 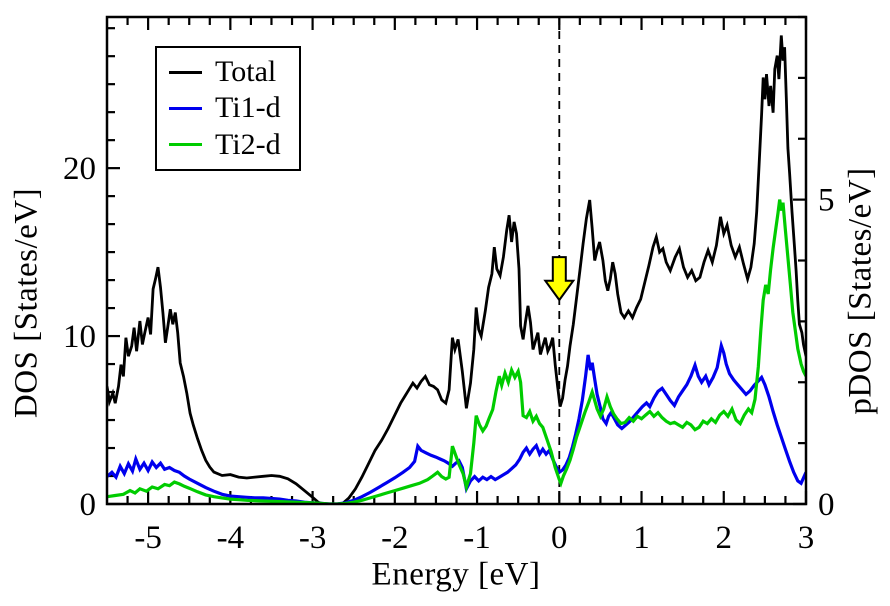 What do you see at coordinates (185, 108) in the screenshot?
I see `legend-line-ti1-d` at bounding box center [185, 108].